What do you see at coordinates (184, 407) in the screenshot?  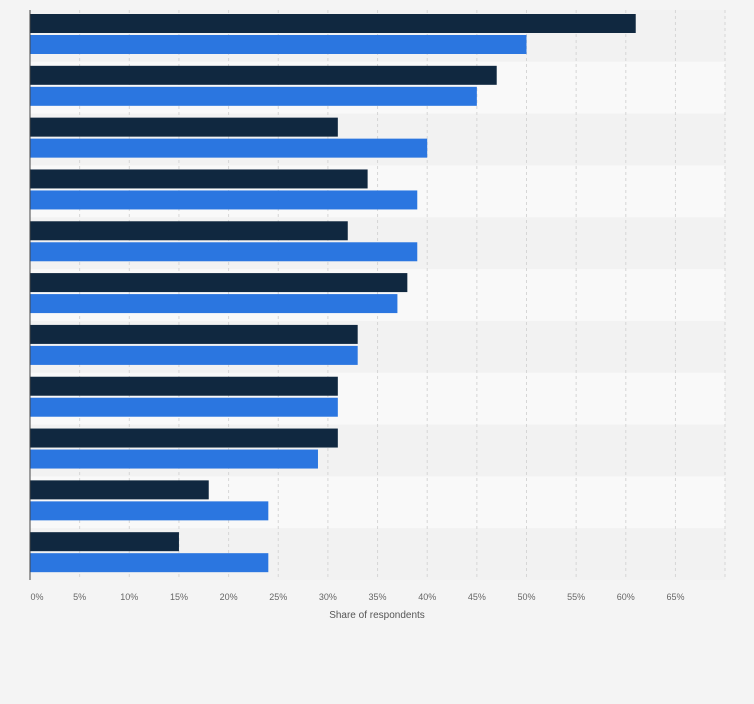 I see `bar-series2-row8` at bounding box center [184, 407].